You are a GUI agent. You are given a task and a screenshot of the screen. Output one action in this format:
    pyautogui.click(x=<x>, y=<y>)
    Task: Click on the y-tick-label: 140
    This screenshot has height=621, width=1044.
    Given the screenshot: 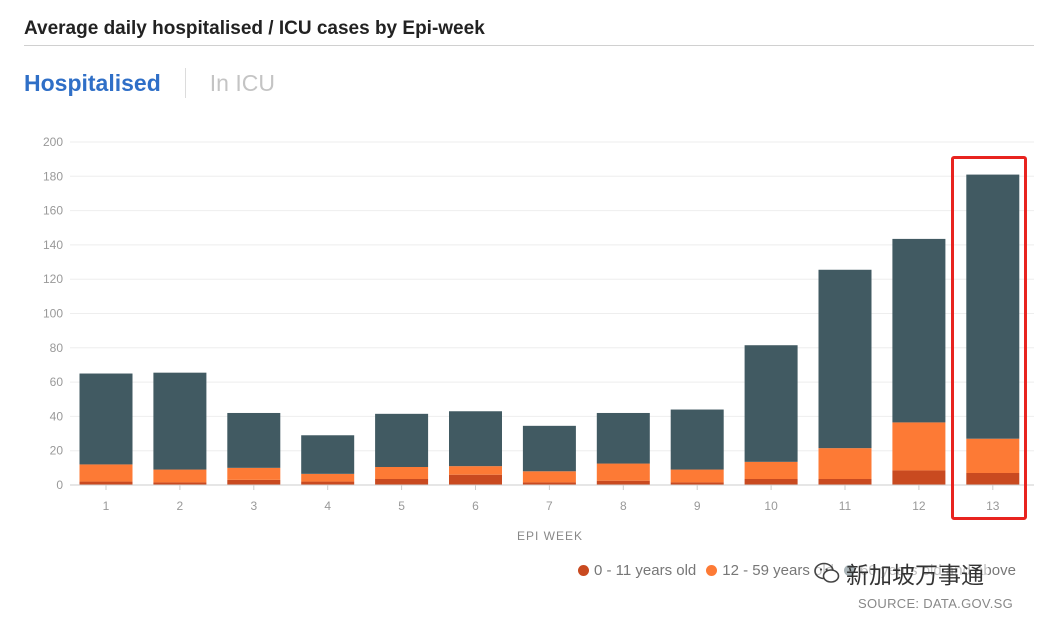 What is the action you would take?
    pyautogui.click(x=53, y=245)
    